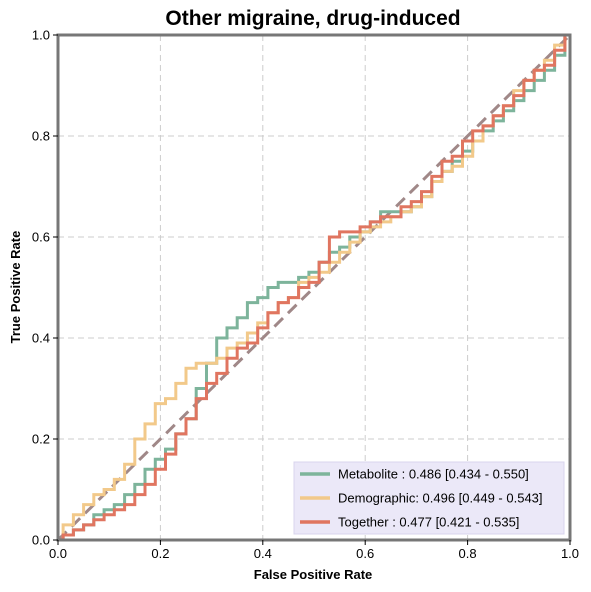 This screenshot has width=591, height=592. What do you see at coordinates (41, 439) in the screenshot?
I see `y-tick-label: 0.2` at bounding box center [41, 439].